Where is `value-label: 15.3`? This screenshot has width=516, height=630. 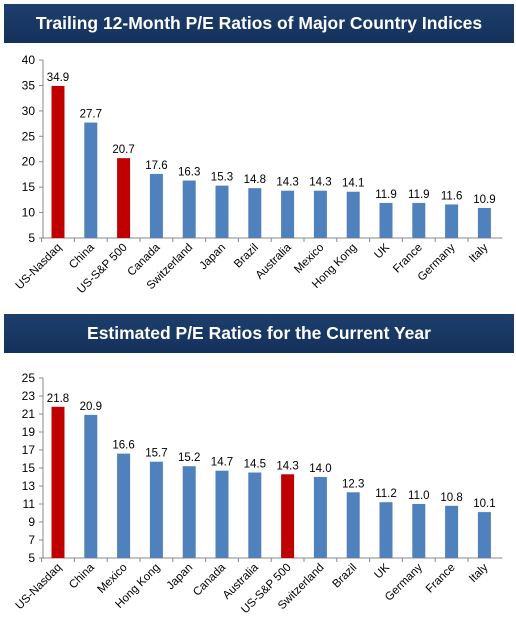 value-label: 15.3 is located at coordinates (222, 178).